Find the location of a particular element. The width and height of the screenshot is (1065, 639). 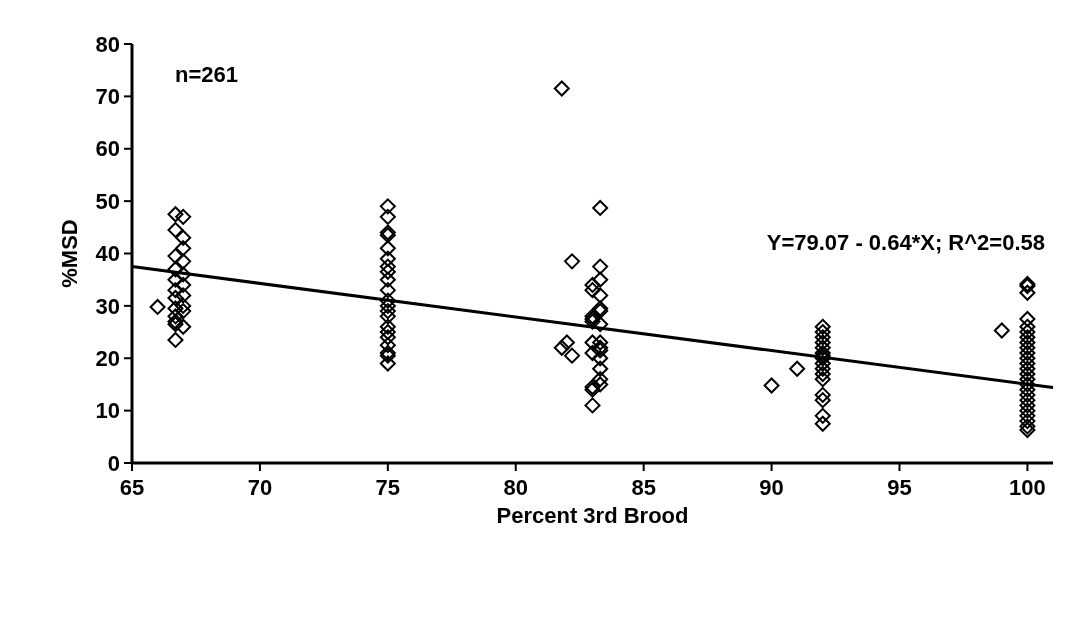

x-tick-label: 90 is located at coordinates (771, 487).